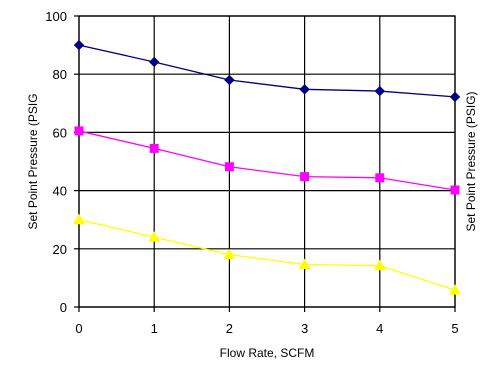 The image size is (483, 373). What do you see at coordinates (56, 162) in the screenshot?
I see `y-tick-labels: 0 20 40 60 80 100` at bounding box center [56, 162].